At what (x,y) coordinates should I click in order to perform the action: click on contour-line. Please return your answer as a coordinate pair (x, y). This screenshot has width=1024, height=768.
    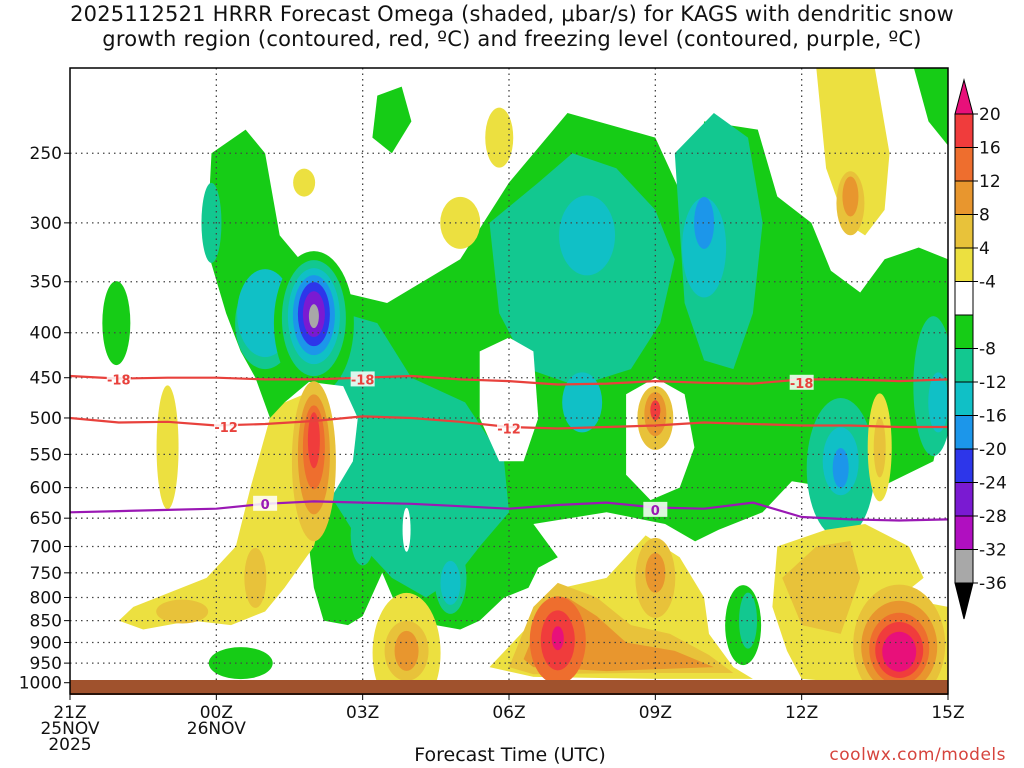
    Looking at the image, I should click on (509, 511).